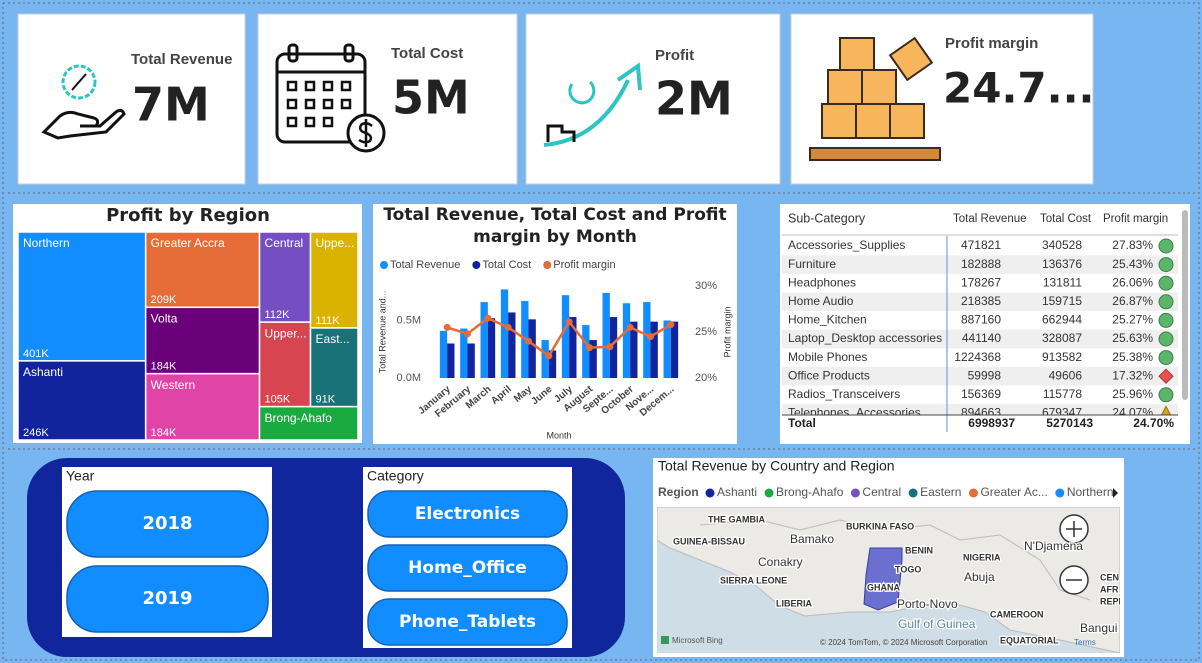 The width and height of the screenshot is (1202, 663). I want to click on place-label: GUINEA-BISSAU, so click(709, 541).